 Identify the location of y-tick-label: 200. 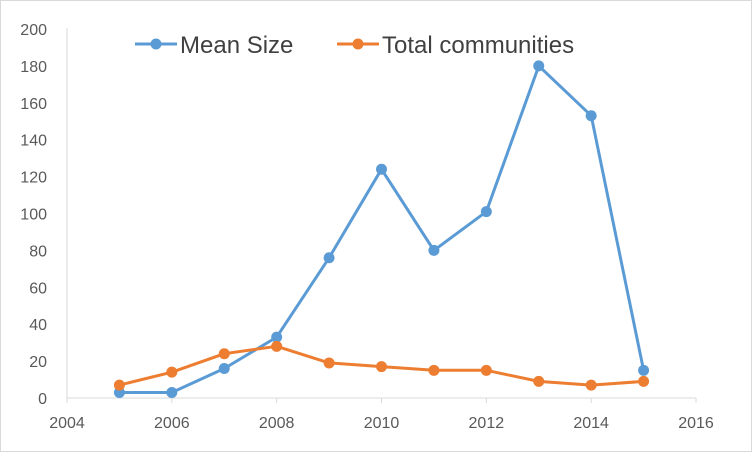
(33, 30).